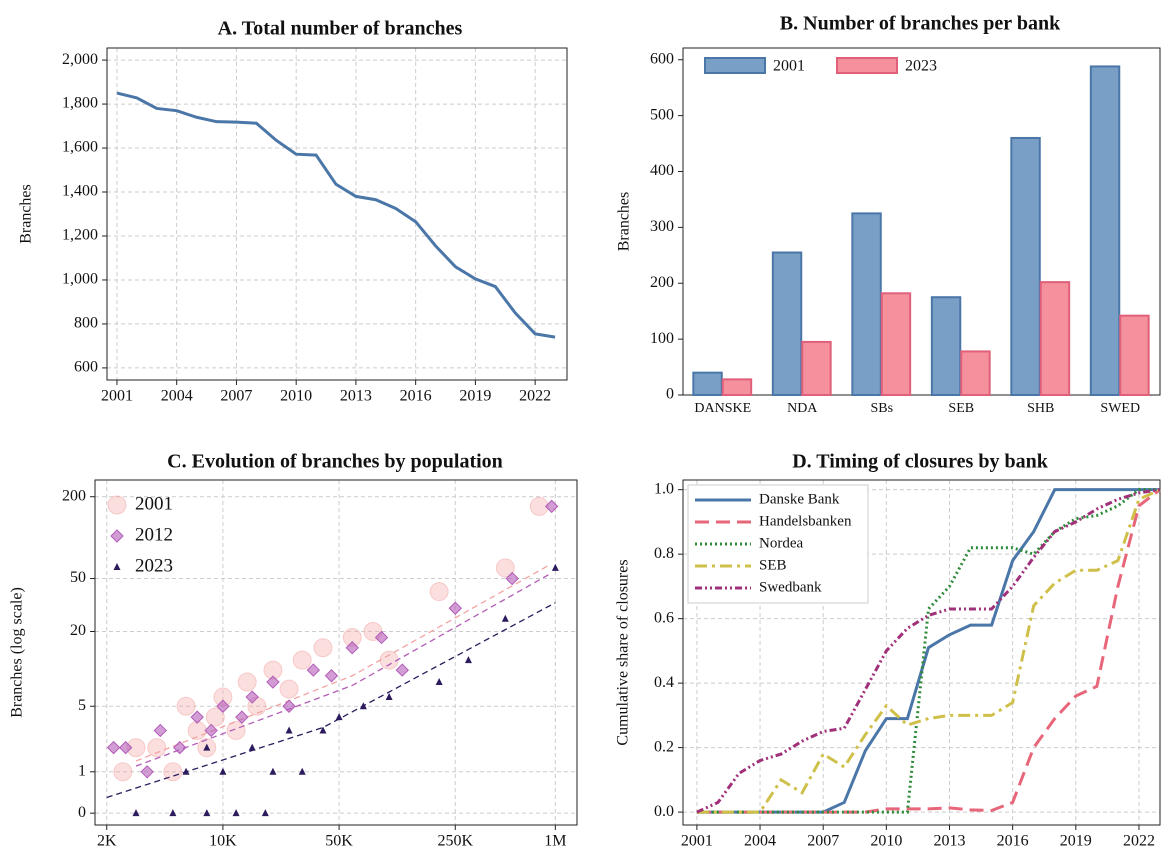 This screenshot has height=848, width=1169. What do you see at coordinates (920, 24) in the screenshot?
I see `chart-title: B. Number of branches per bank` at bounding box center [920, 24].